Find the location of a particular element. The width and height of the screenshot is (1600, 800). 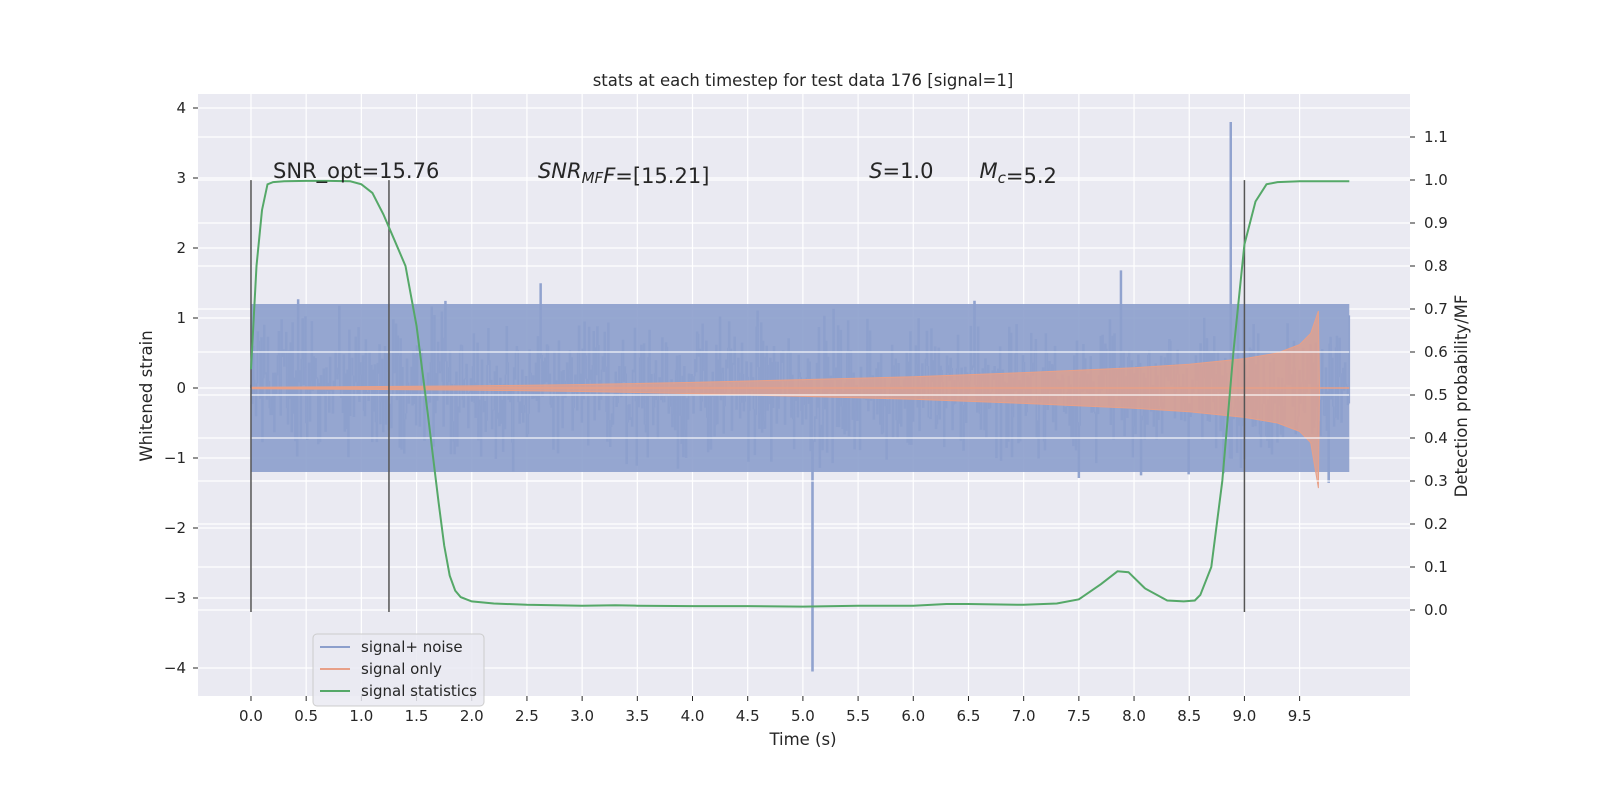

y-right-tick-label: 0.9 is located at coordinates (1436, 223).